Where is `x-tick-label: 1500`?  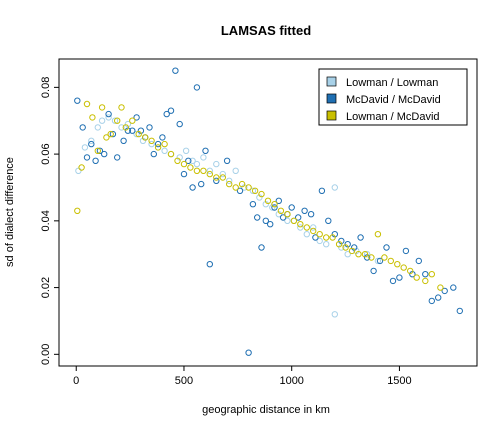
x-tick-label: 1500 is located at coordinates (399, 381).